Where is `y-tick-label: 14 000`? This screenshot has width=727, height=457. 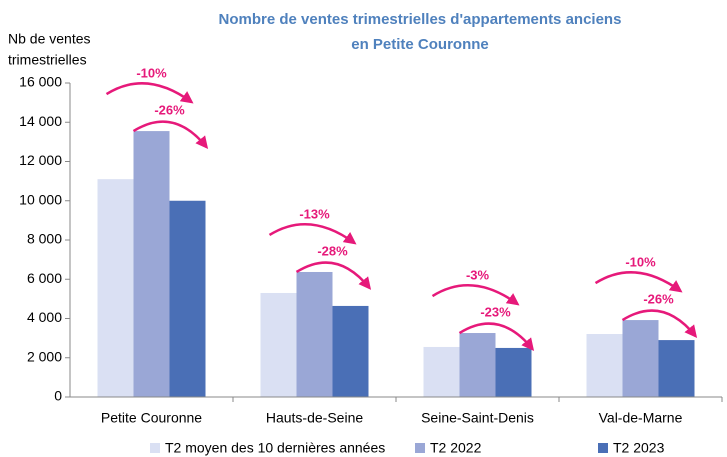 y-tick-label: 14 000 is located at coordinates (40, 121).